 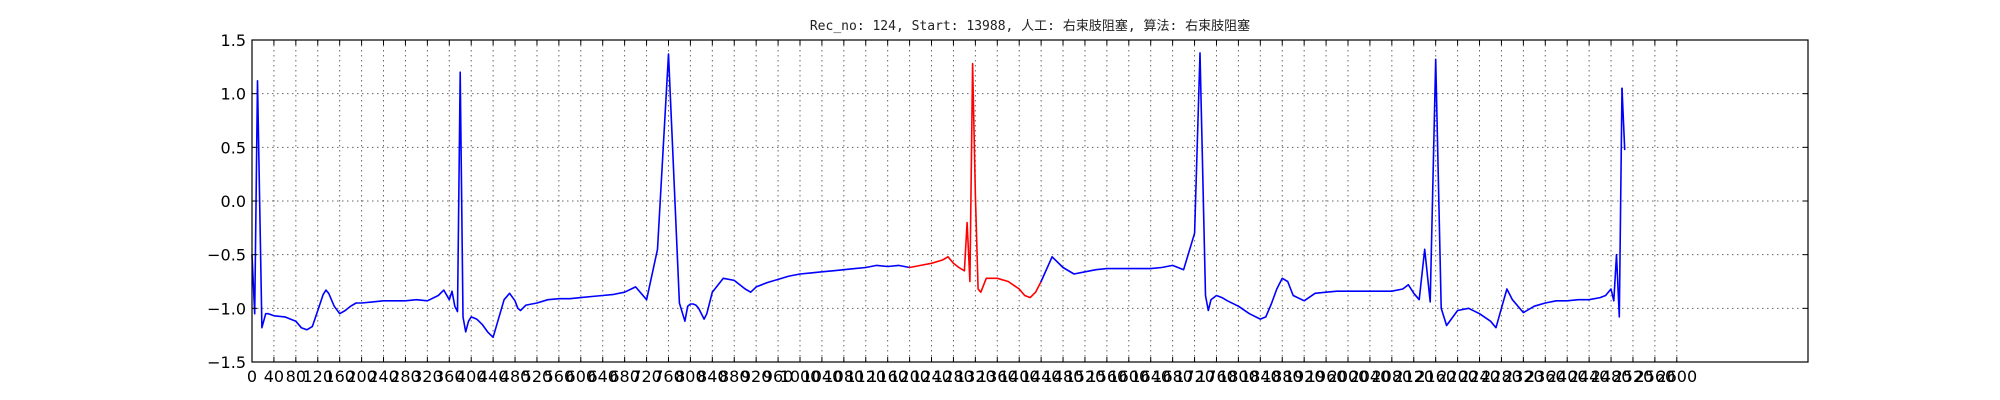 I want to click on x-tick-label: 1160, so click(x=887, y=376).